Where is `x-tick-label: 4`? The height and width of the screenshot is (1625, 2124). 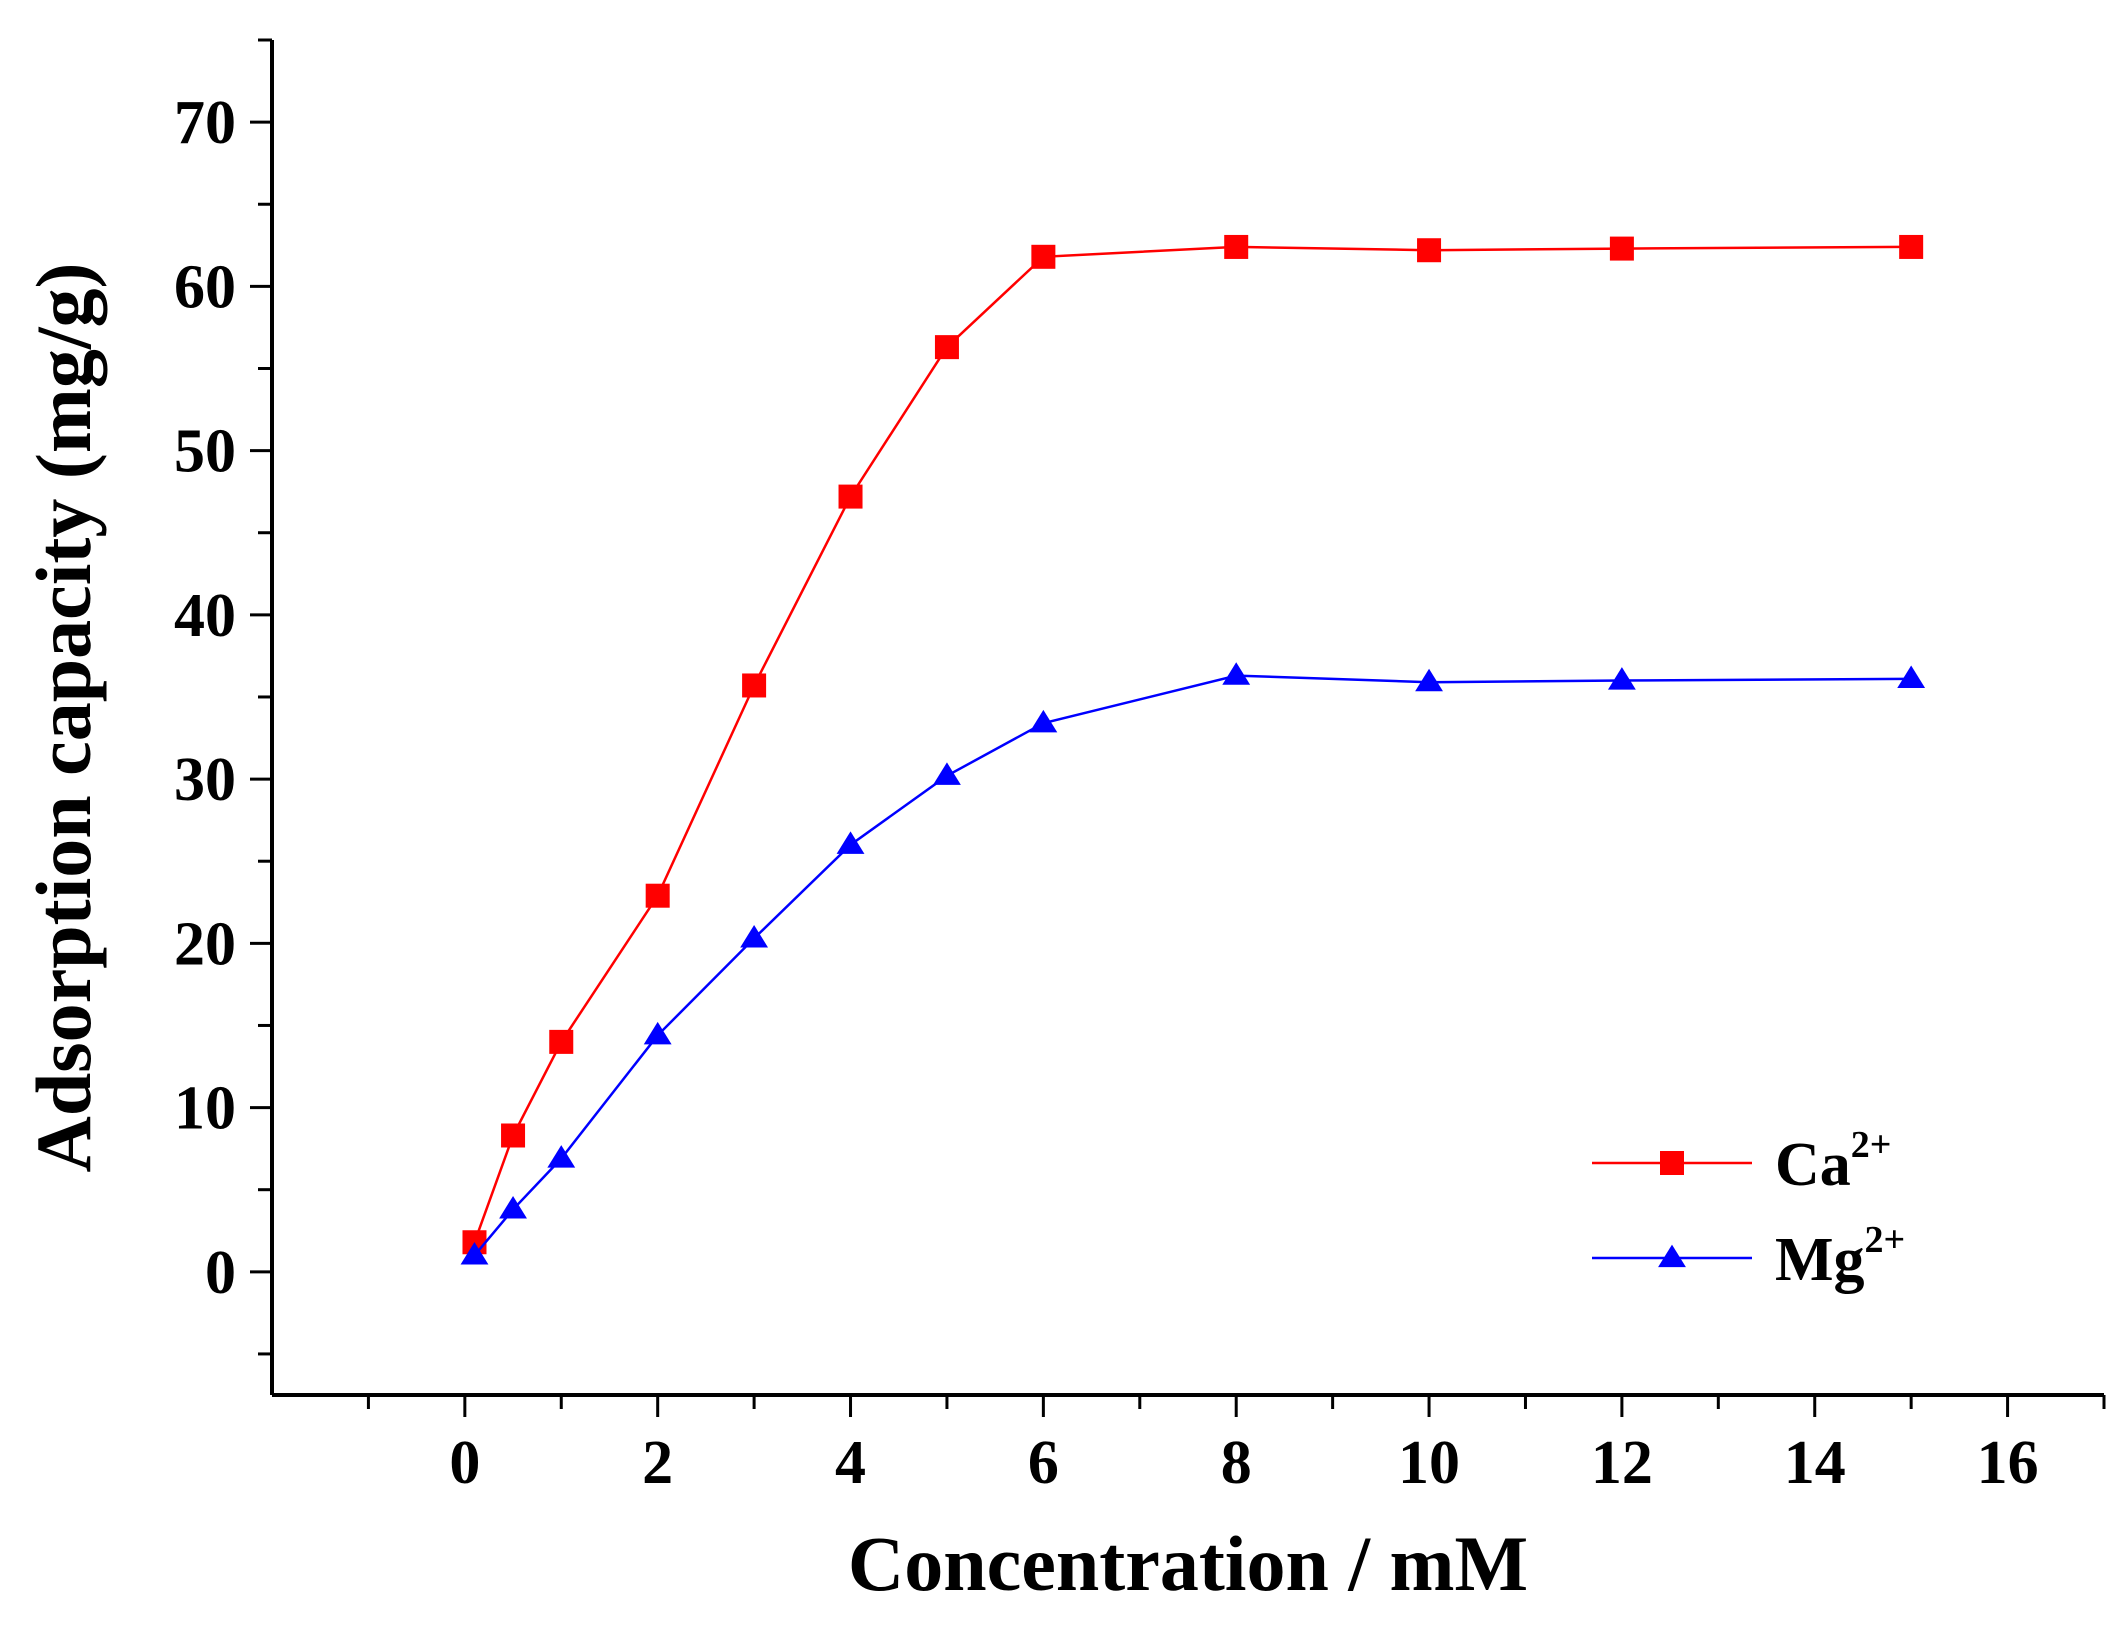 x-tick-label: 4 is located at coordinates (850, 1463).